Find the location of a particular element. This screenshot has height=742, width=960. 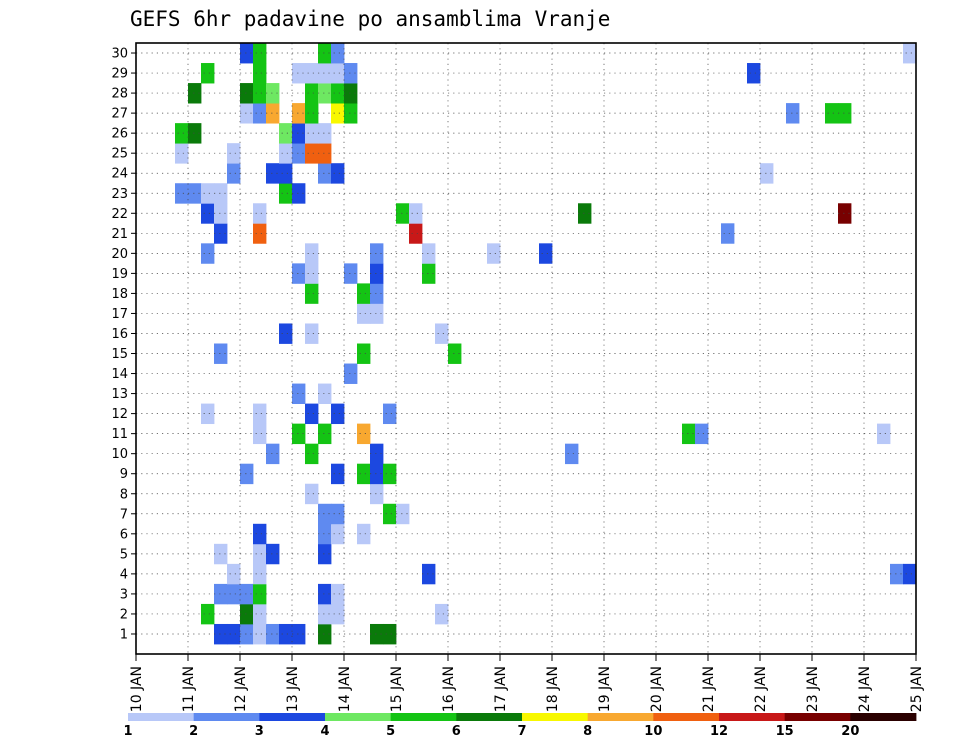

x-tick-label: 18 JAN is located at coordinates (553, 689).